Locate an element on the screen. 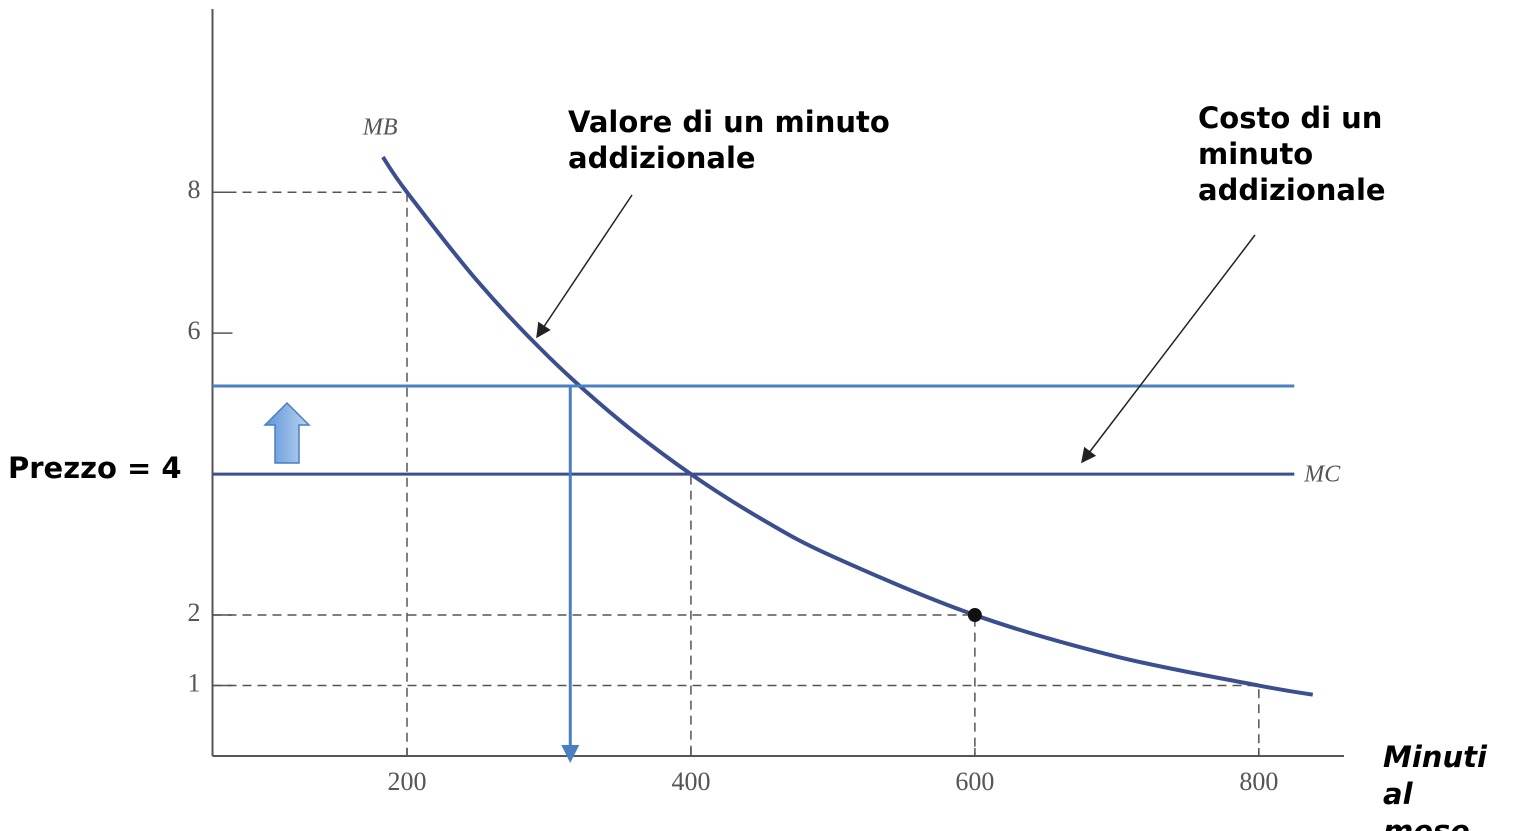 This screenshot has height=831, width=1515. point is located at coordinates (974, 615).